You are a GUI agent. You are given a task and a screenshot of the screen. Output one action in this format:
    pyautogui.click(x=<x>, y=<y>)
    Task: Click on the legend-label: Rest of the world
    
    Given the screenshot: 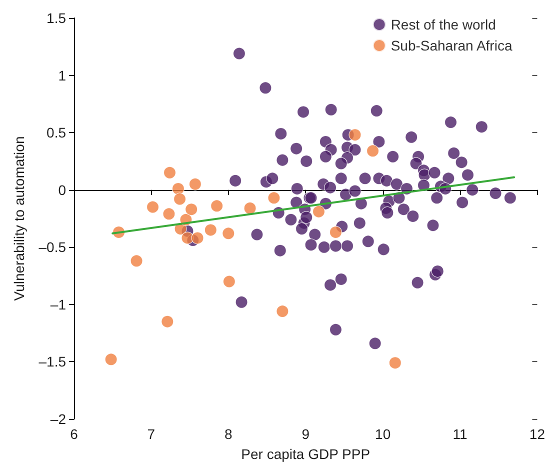 What is the action you would take?
    pyautogui.click(x=443, y=24)
    